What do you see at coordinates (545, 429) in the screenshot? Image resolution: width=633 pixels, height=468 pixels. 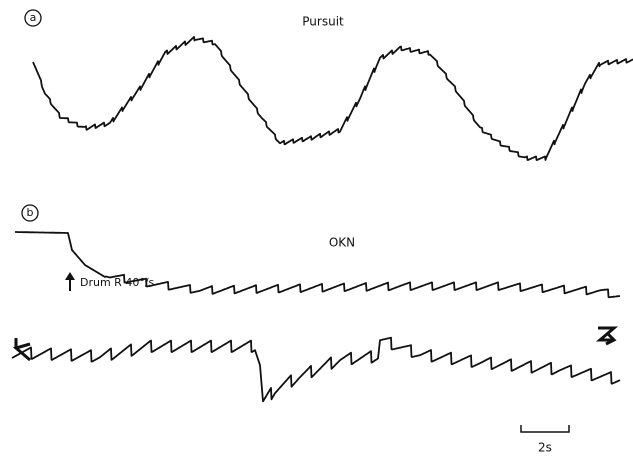 I see `scale-bar` at bounding box center [545, 429].